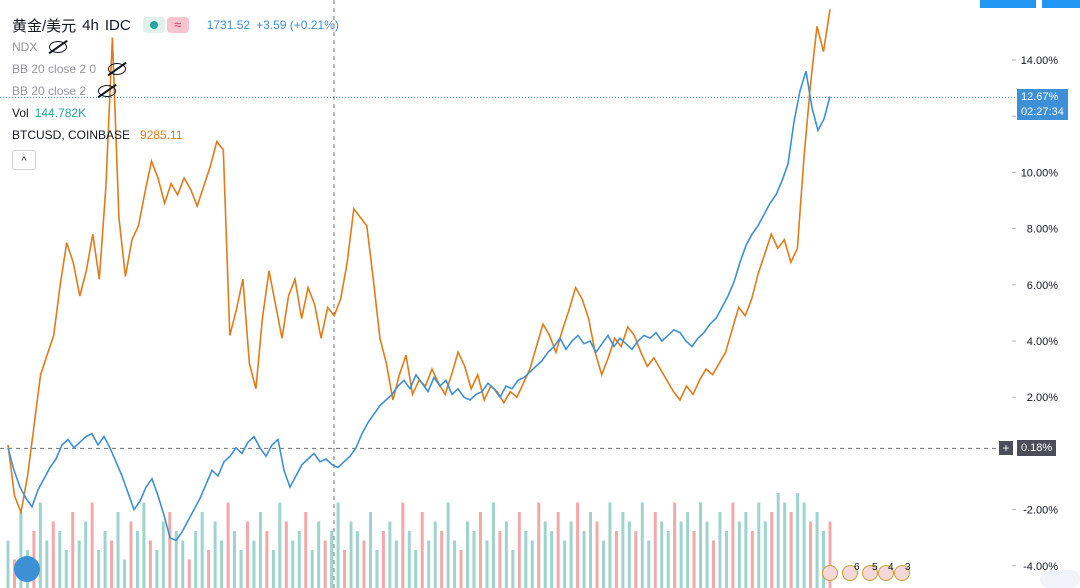  Describe the element at coordinates (1042, 105) in the screenshot. I see `current-pct-badge: 12.67% 02:27:34` at that location.